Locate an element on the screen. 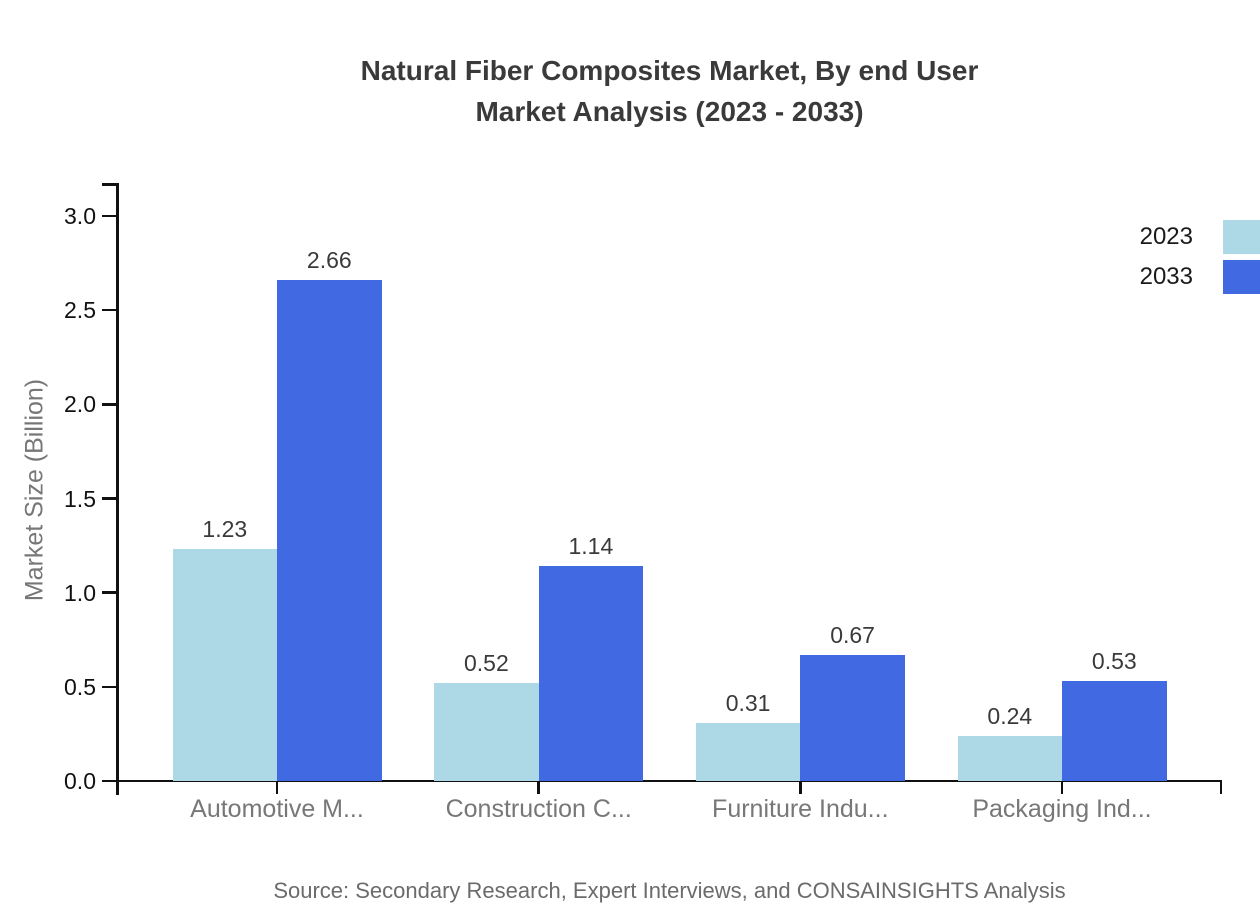 This screenshot has height=920, width=1260. x-tick-group4 is located at coordinates (1062, 788).